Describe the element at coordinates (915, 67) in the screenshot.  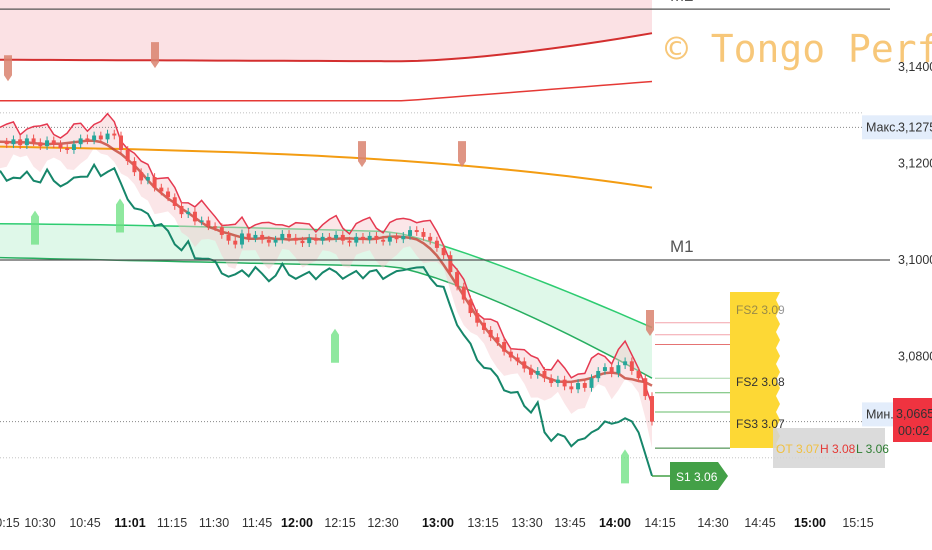
I see `y-tick-label: 3,1400` at that location.